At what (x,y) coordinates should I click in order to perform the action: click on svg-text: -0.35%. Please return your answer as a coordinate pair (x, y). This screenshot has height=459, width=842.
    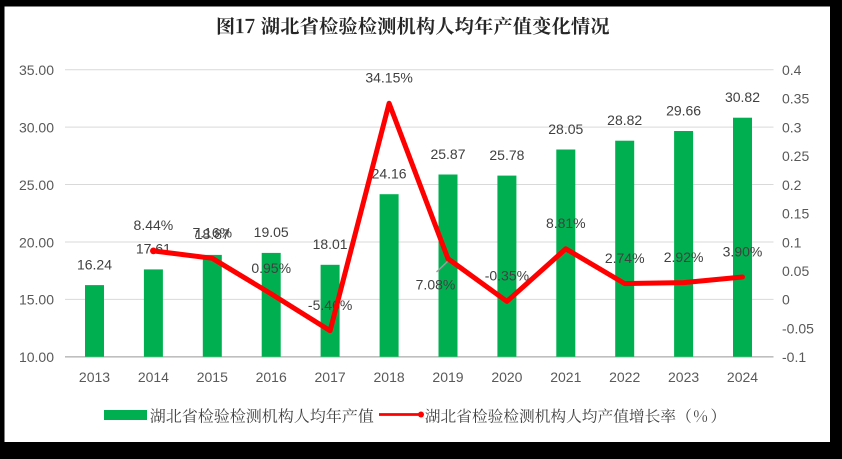
    Looking at the image, I should click on (507, 276).